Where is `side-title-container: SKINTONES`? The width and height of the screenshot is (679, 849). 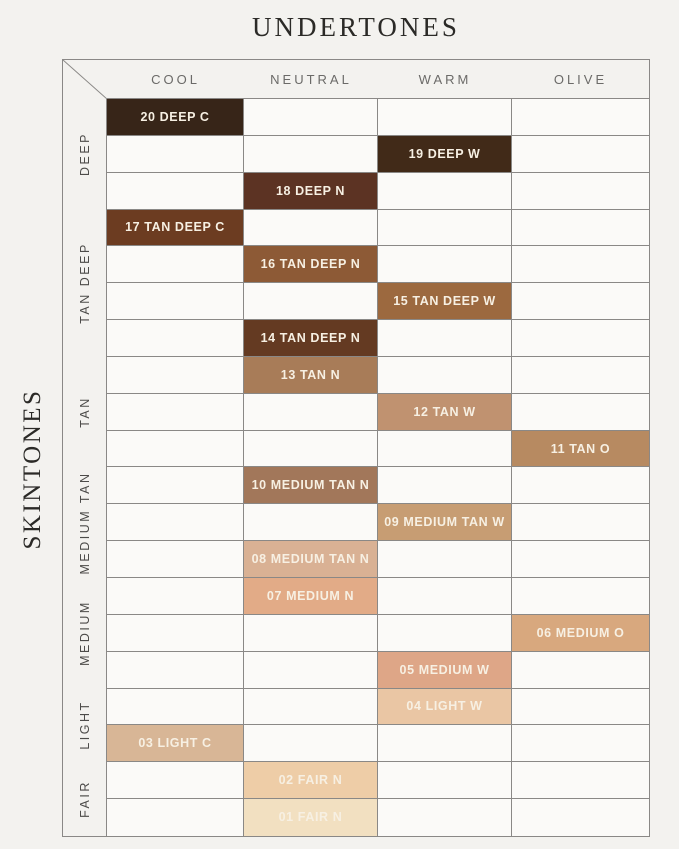 side-title-container: SKINTONES is located at coordinates (33, 468).